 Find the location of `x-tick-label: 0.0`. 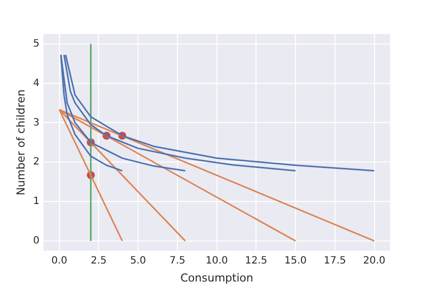

x-tick-label: 0.0 is located at coordinates (59, 260).